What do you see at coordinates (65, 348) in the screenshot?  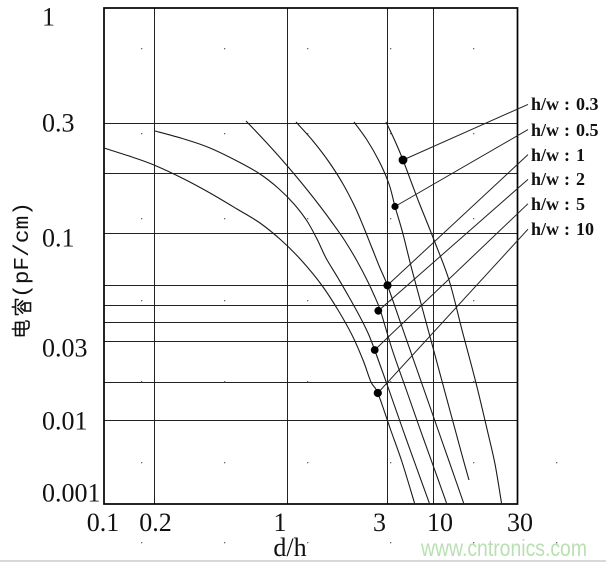 I see `svg-text: 0.03` at bounding box center [65, 348].